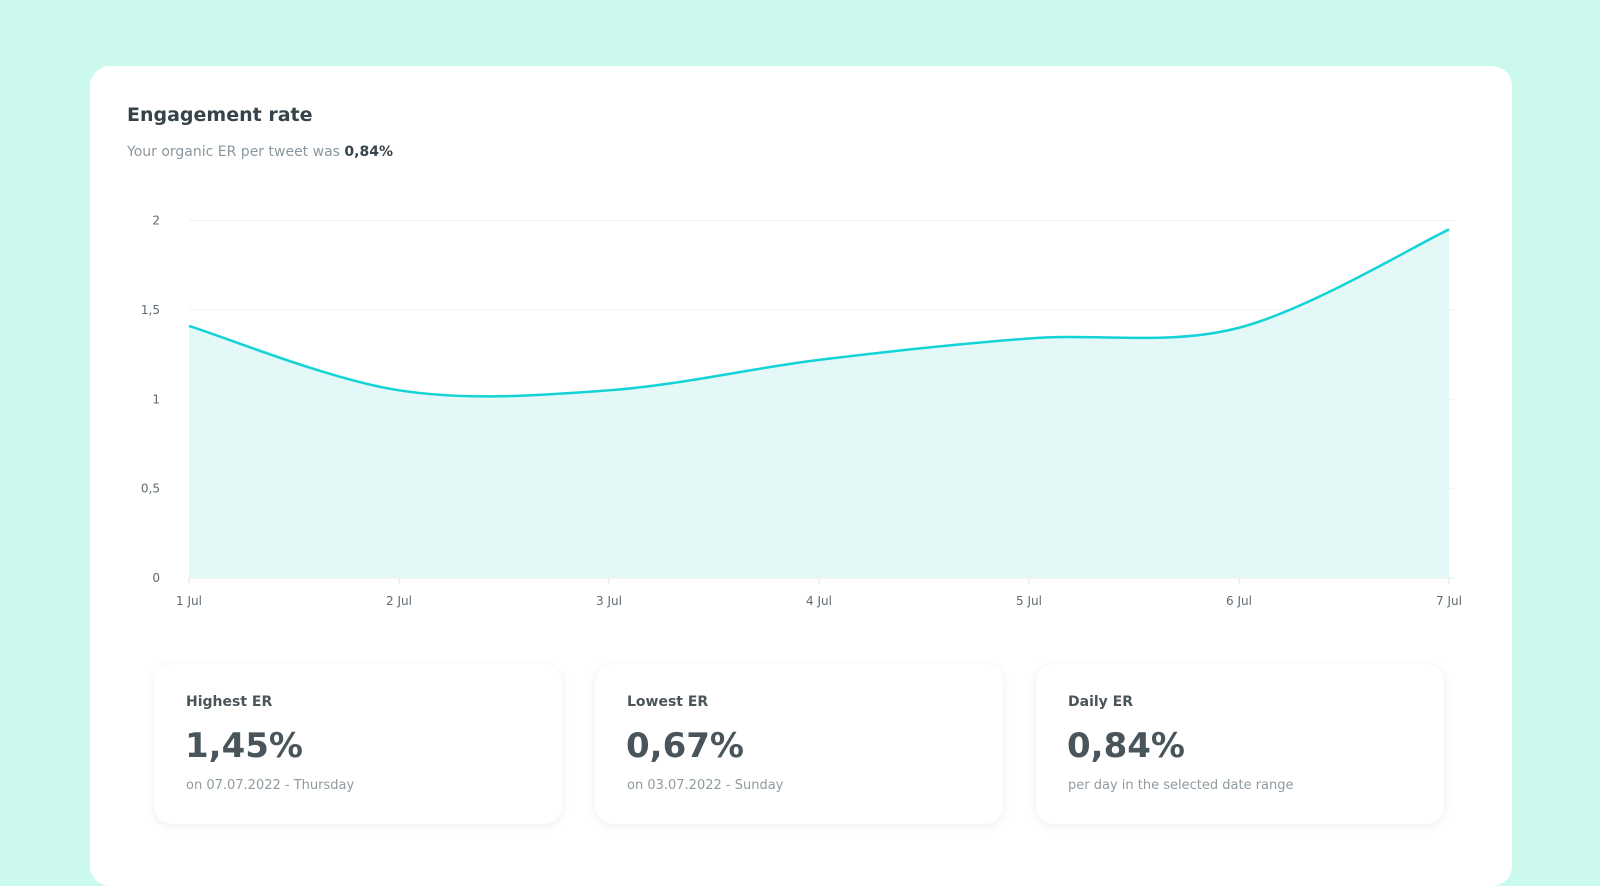 Image resolution: width=1600 pixels, height=886 pixels. I want to click on stat-label: Highest ER, so click(229, 702).